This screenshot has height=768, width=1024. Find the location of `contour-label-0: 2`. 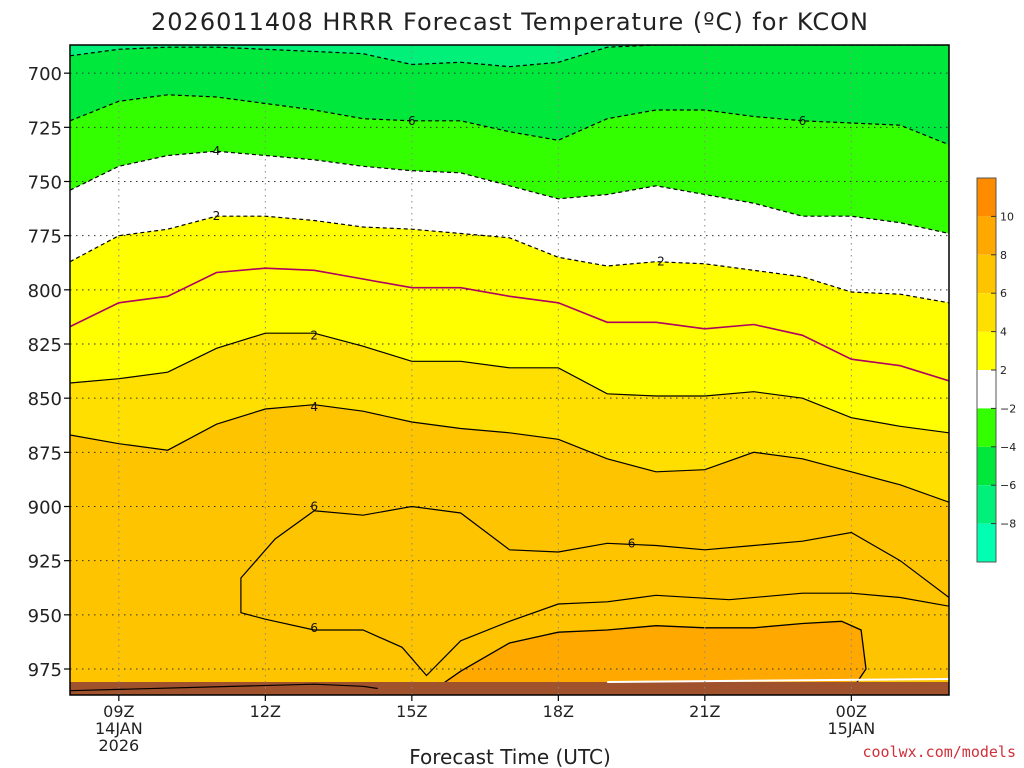

contour-label-0: 2 is located at coordinates (314, 335).